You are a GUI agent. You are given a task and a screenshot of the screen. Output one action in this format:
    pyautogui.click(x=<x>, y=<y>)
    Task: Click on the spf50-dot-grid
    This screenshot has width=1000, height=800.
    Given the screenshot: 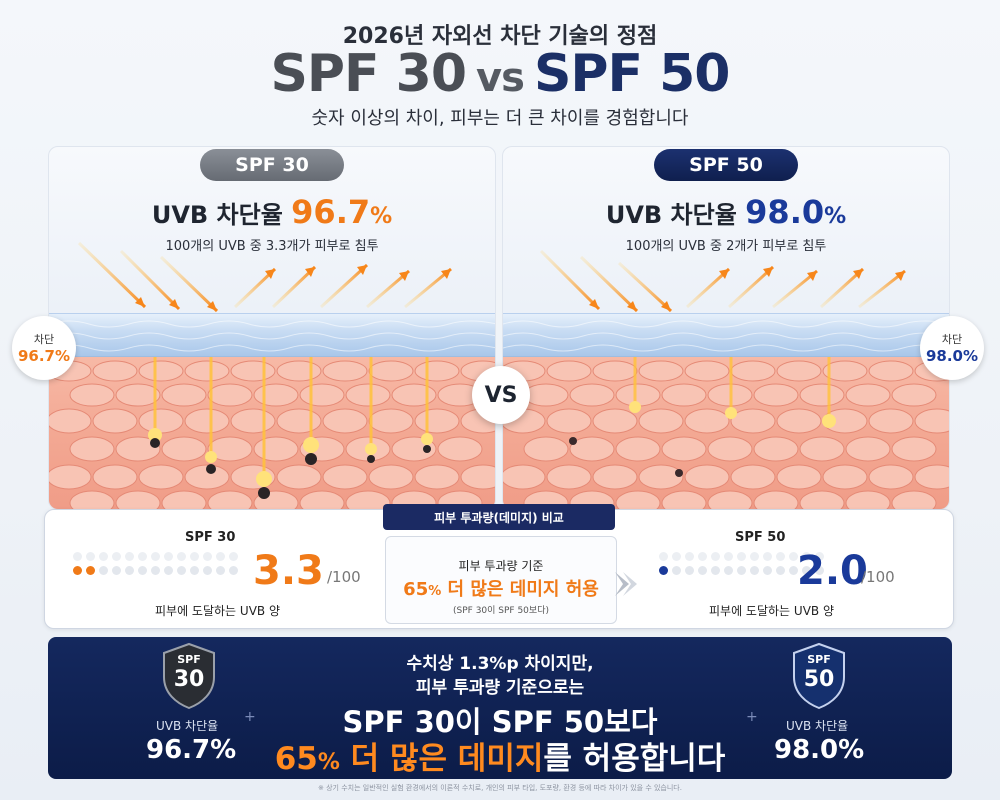 What is the action you would take?
    pyautogui.click(x=749, y=565)
    